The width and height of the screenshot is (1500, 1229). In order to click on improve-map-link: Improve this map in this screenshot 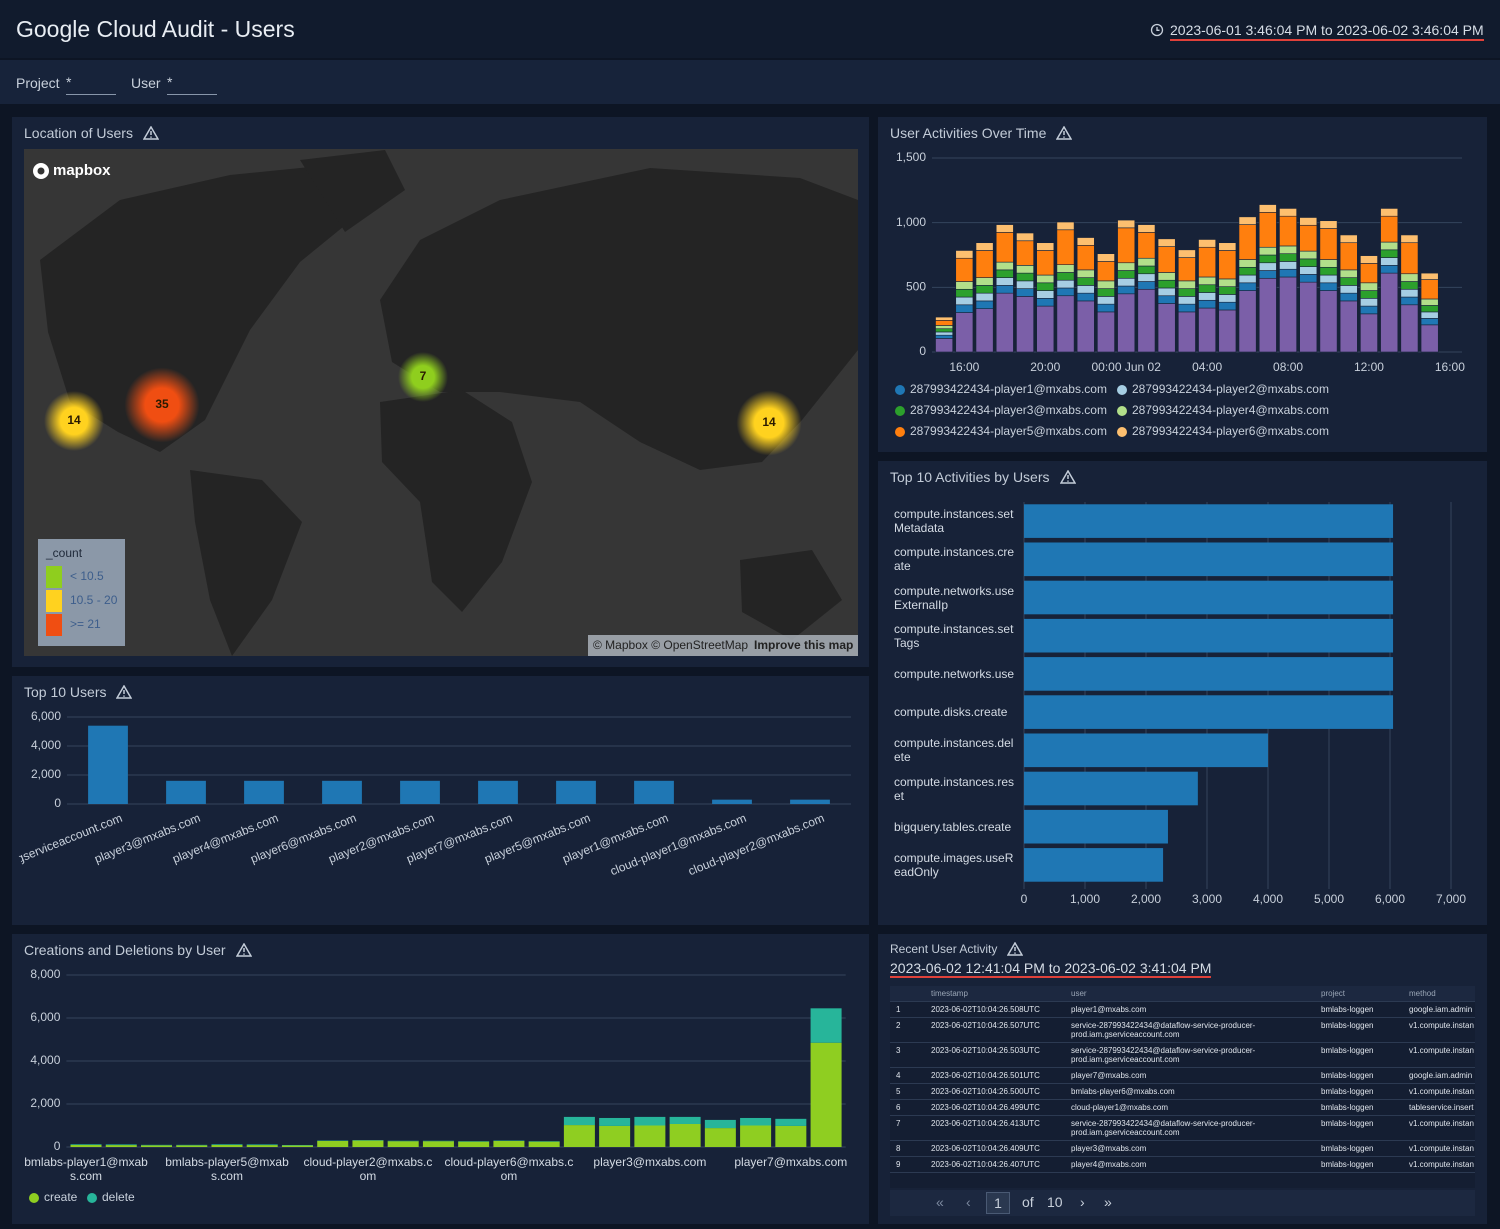, I will do `click(803, 645)`.